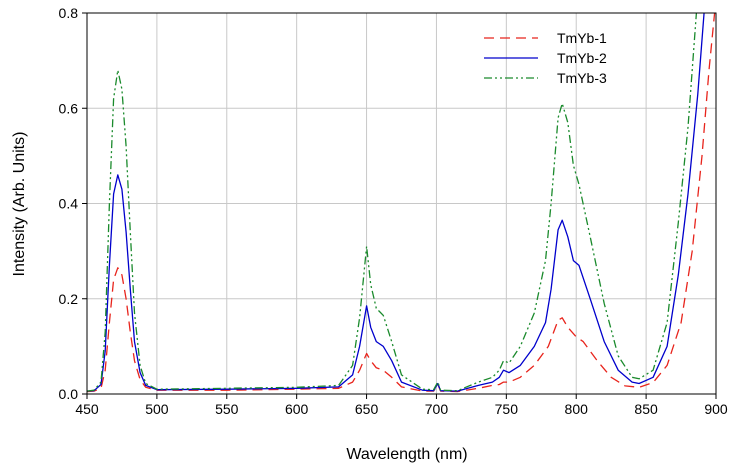  I want to click on legend-label-3: TmYb-3, so click(582, 78).